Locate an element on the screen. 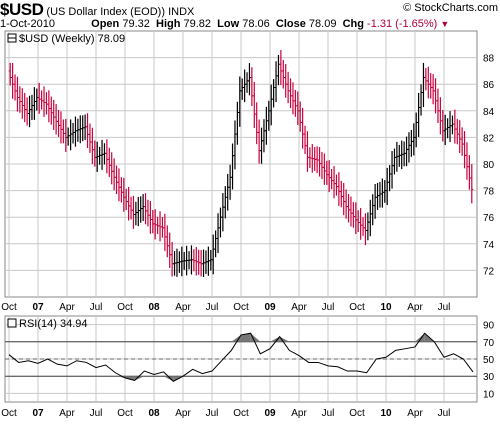  title-line: $USD (US Dollar Index (EOD)) INDX is located at coordinates (97, 10).